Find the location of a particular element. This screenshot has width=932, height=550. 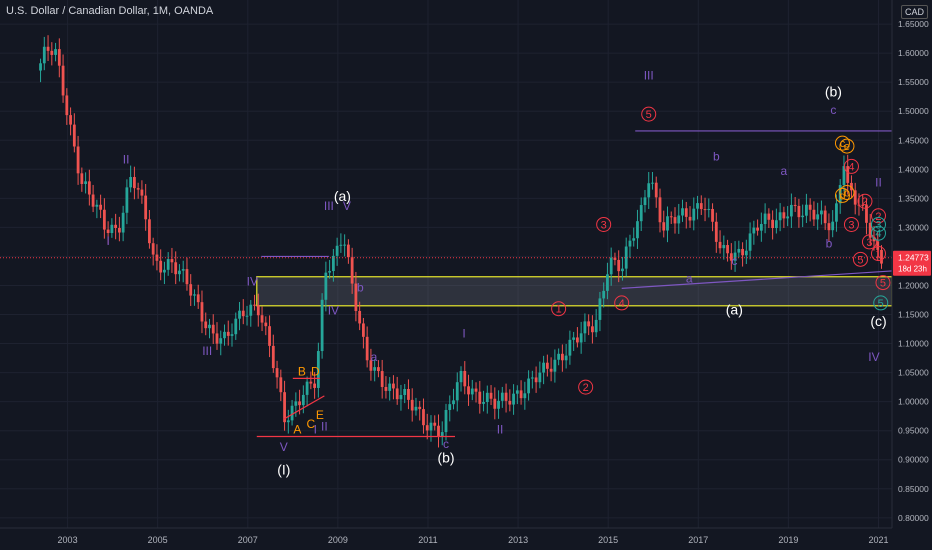

wave-label: 5 is located at coordinates (881, 304).